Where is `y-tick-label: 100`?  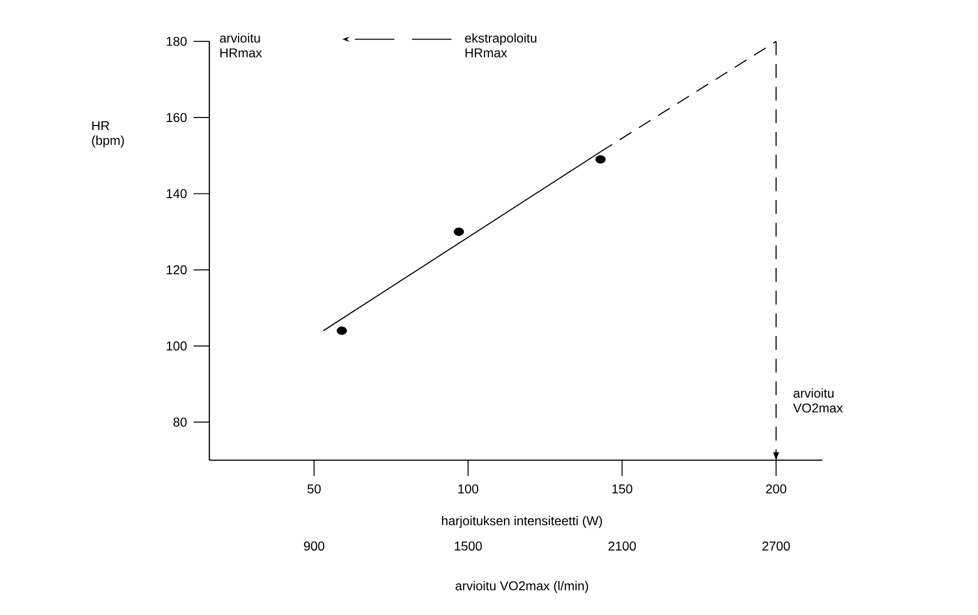 y-tick-label: 100 is located at coordinates (176, 346).